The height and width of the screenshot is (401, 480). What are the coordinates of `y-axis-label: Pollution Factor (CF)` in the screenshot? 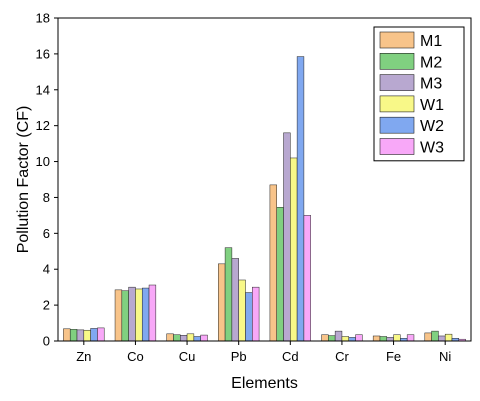 It's located at (23, 180).